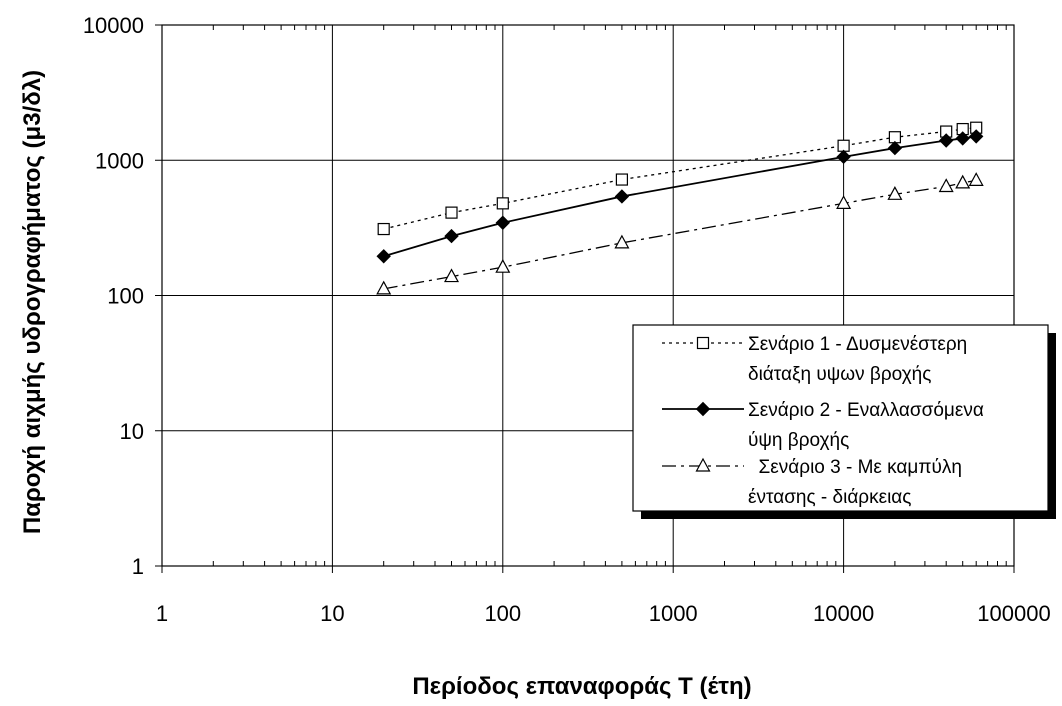 The width and height of the screenshot is (1062, 706). I want to click on x-tick-label: 10, so click(332, 613).